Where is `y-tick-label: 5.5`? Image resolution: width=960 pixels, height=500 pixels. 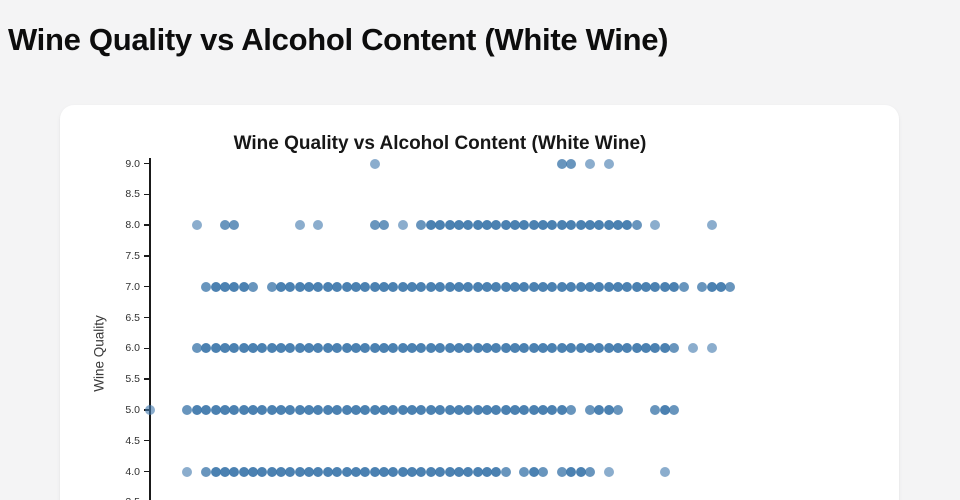 y-tick-label: 5.5 is located at coordinates (132, 379).